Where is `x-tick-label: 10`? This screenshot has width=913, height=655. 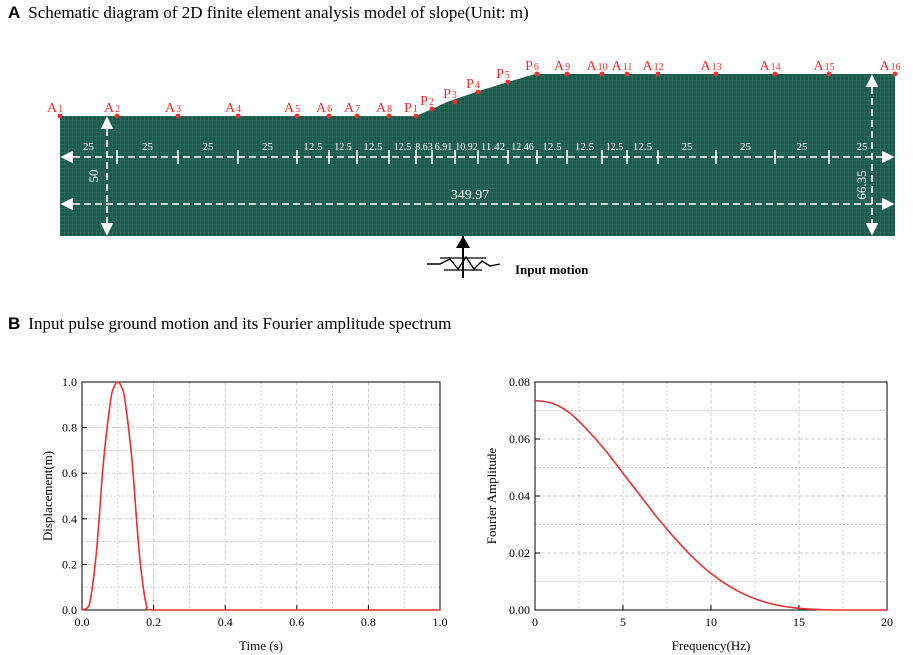 x-tick-label: 10 is located at coordinates (711, 622).